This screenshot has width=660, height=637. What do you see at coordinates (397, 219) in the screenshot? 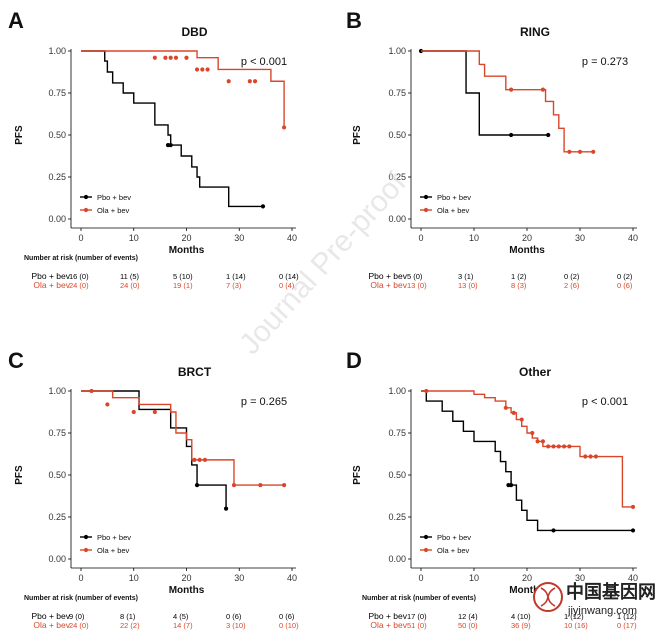
I see `y-tick-label: 0.00` at bounding box center [397, 219].